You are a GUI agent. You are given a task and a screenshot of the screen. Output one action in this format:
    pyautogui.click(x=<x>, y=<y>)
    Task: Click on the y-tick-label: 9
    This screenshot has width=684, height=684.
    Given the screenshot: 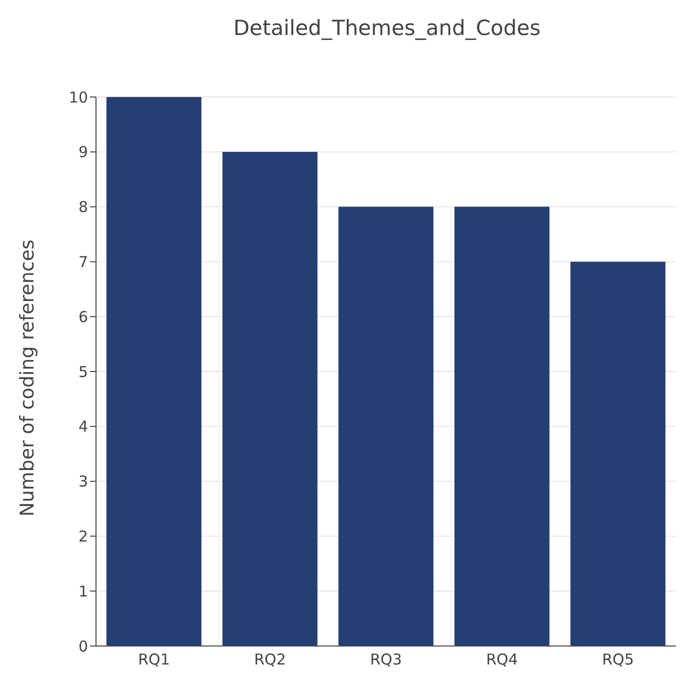 What is the action you would take?
    pyautogui.click(x=83, y=152)
    